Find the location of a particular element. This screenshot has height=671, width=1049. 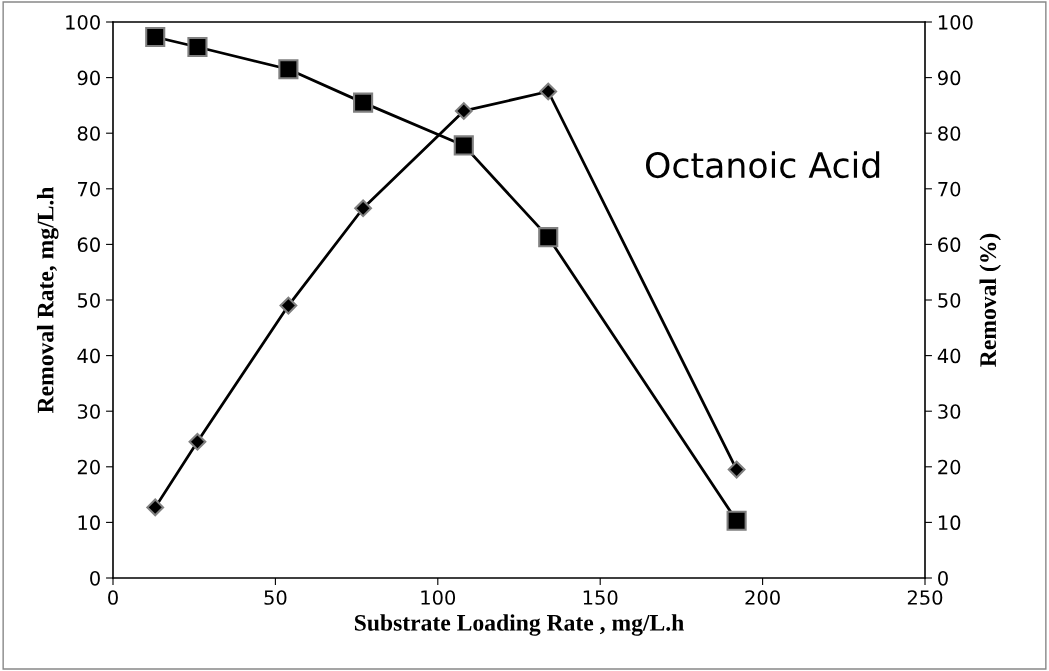

y2-tick-label: 70 is located at coordinates (949, 189).